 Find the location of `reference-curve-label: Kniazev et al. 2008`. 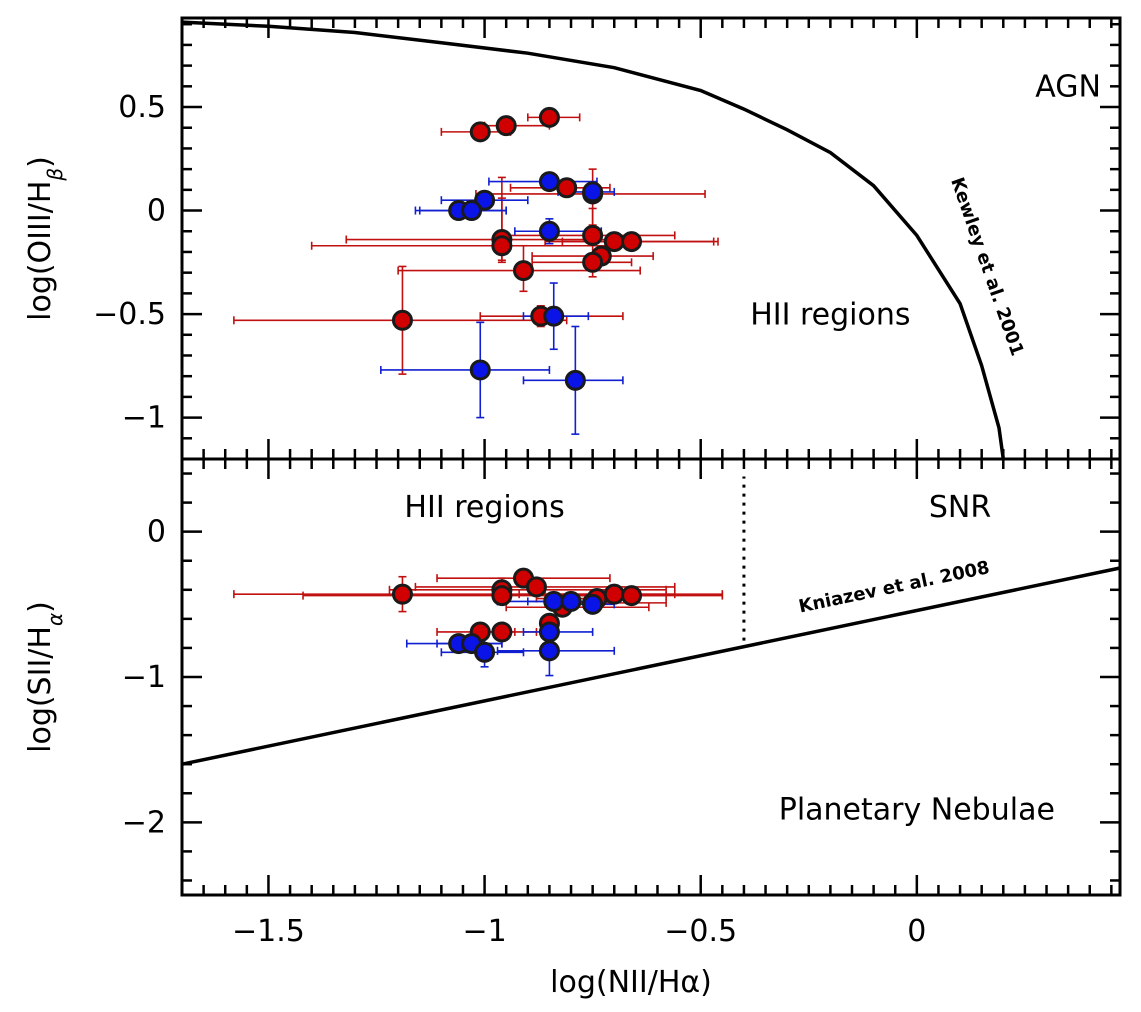

reference-curve-label: Kniazev et al. 2008 is located at coordinates (894, 587).